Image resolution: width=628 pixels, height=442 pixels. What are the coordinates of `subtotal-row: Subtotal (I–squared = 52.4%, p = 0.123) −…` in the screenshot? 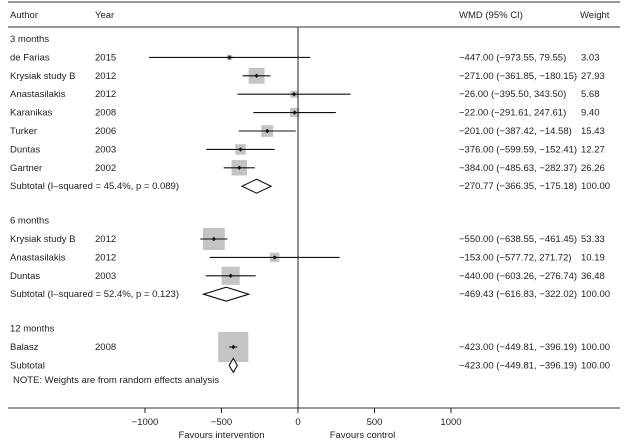 It's located at (310, 294).